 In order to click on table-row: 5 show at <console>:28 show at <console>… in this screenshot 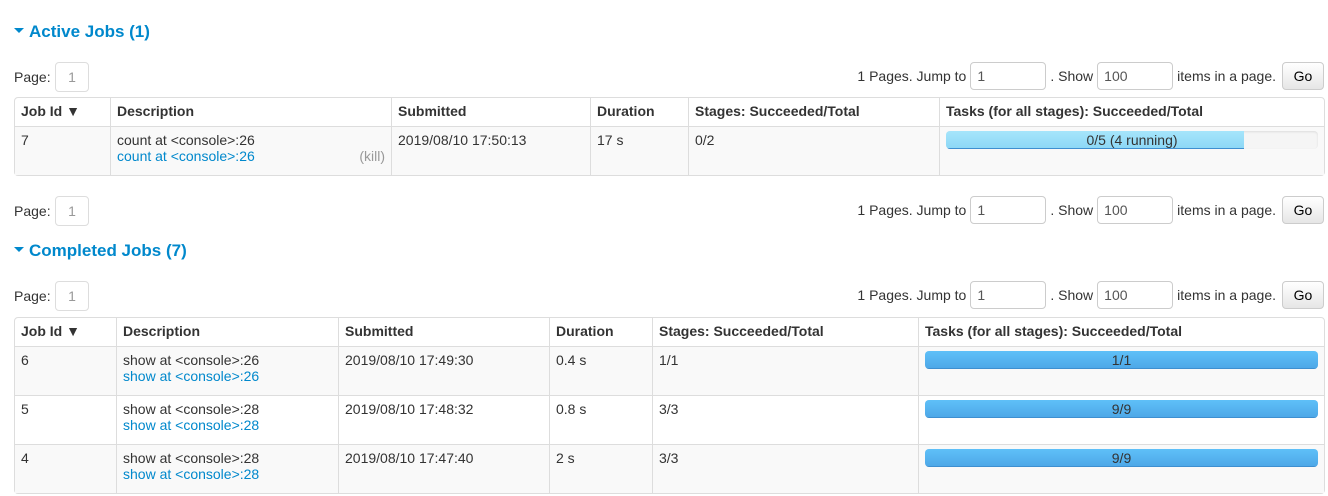, I will do `click(669, 419)`.